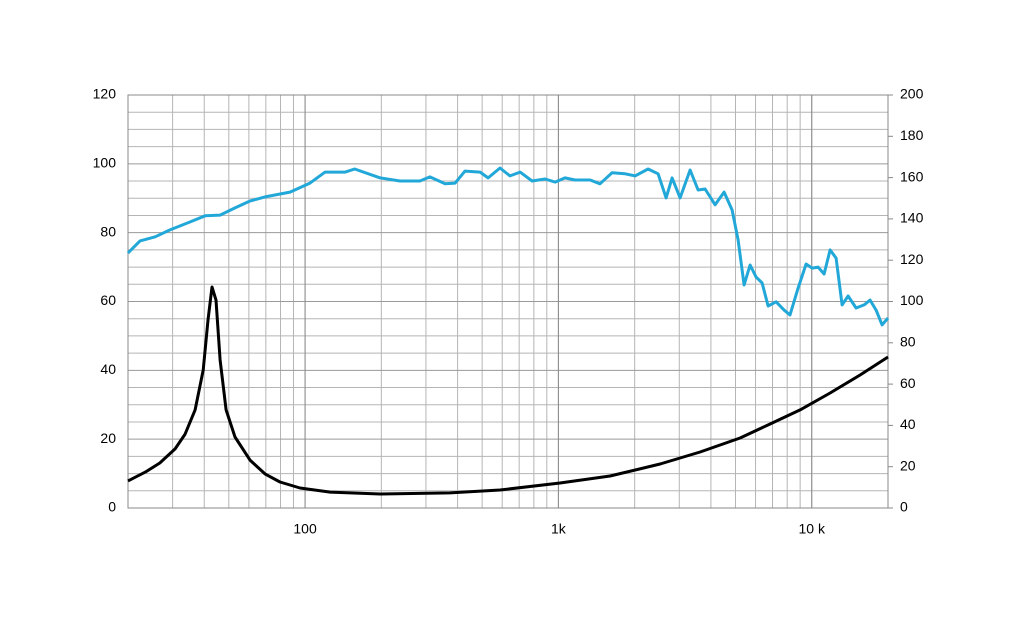 Image resolution: width=1016 pixels, height=619 pixels. I want to click on y2-tick-label: 200, so click(912, 94).